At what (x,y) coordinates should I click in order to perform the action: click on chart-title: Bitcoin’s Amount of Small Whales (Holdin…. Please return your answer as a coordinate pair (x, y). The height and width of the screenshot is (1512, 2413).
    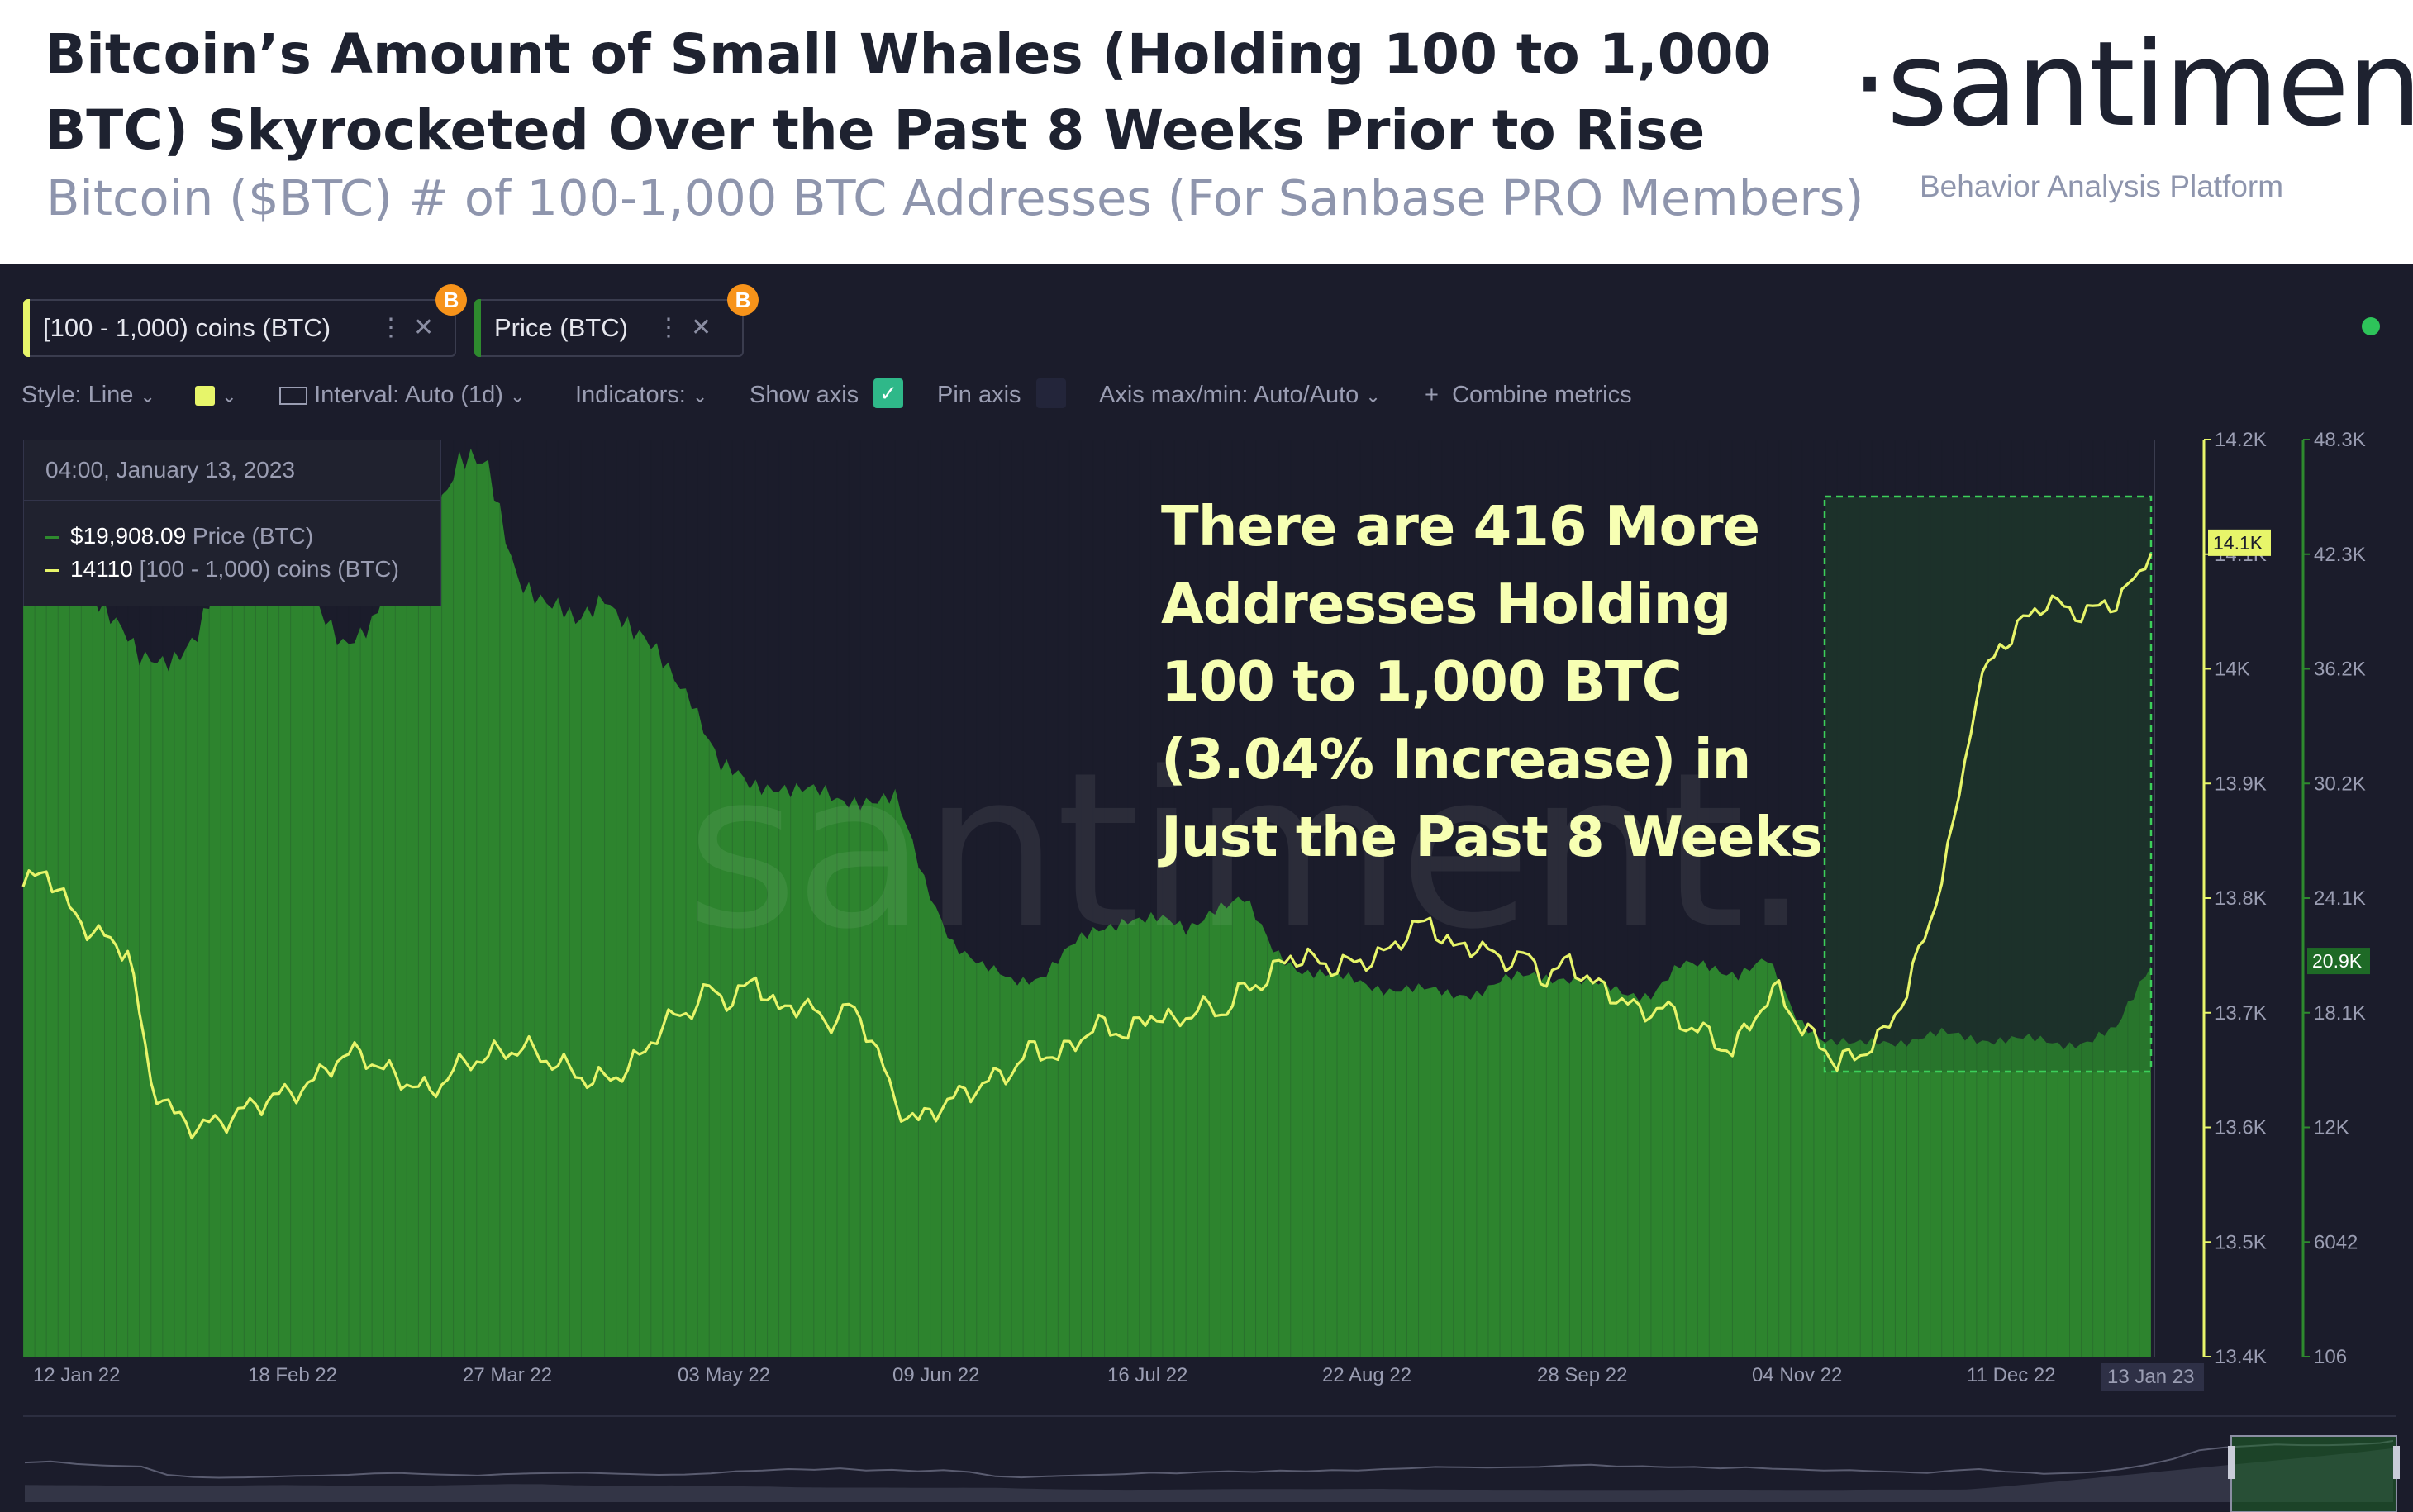
    Looking at the image, I should click on (945, 93).